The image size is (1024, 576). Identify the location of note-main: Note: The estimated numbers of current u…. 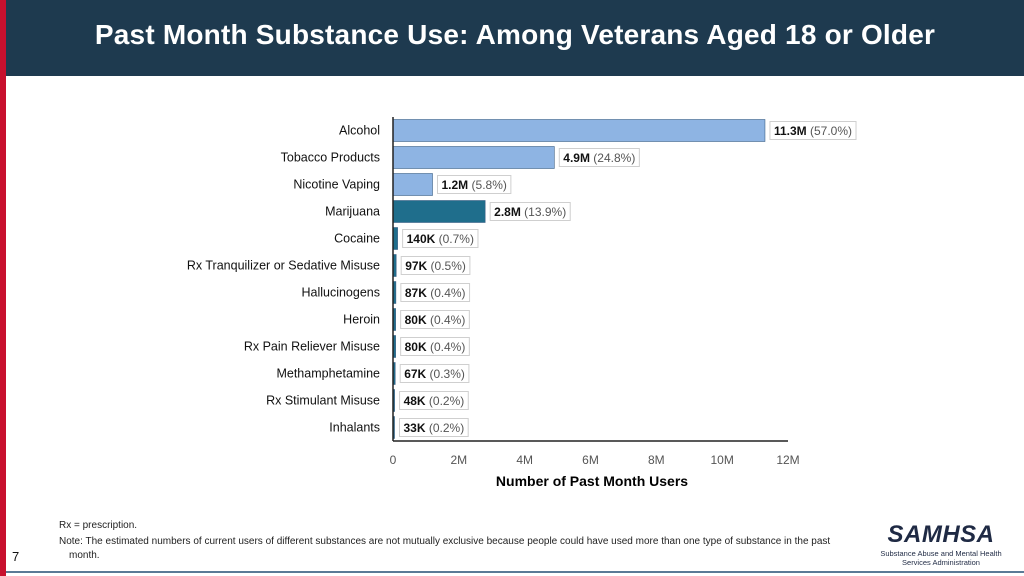
(445, 548).